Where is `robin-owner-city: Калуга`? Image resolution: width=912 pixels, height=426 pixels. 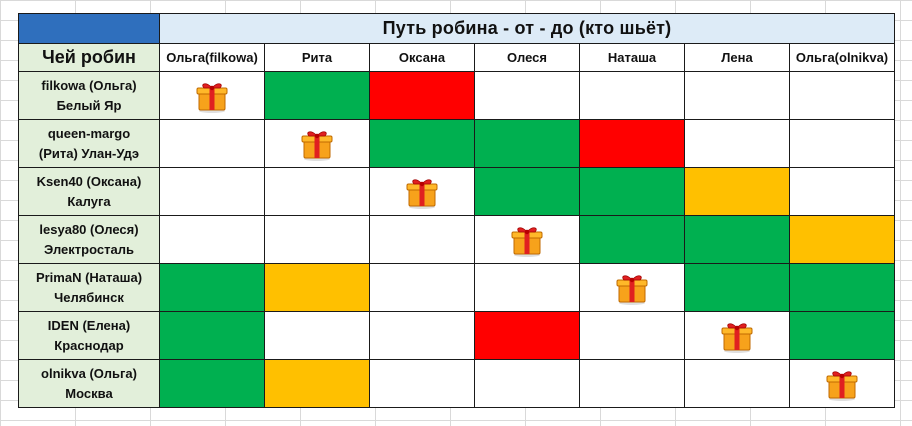 robin-owner-city: Калуга is located at coordinates (89, 201).